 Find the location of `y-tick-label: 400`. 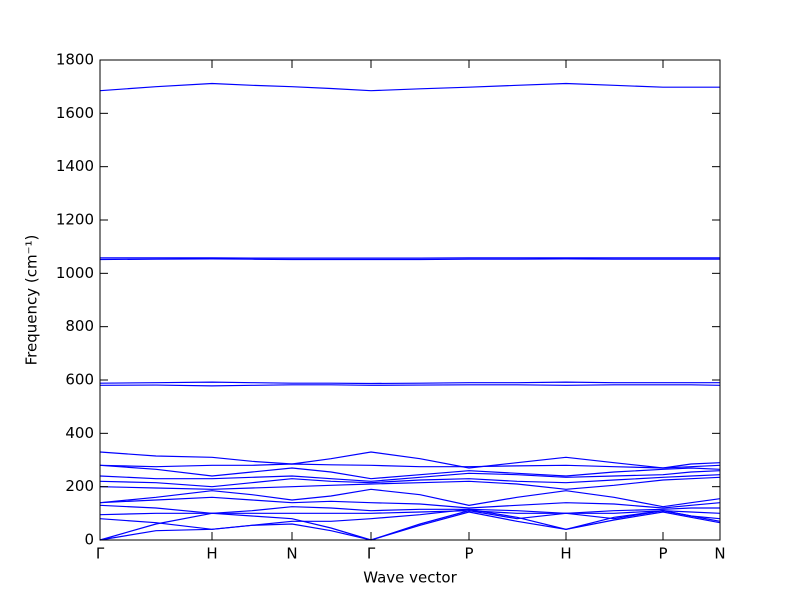

y-tick-label: 400 is located at coordinates (79, 433).